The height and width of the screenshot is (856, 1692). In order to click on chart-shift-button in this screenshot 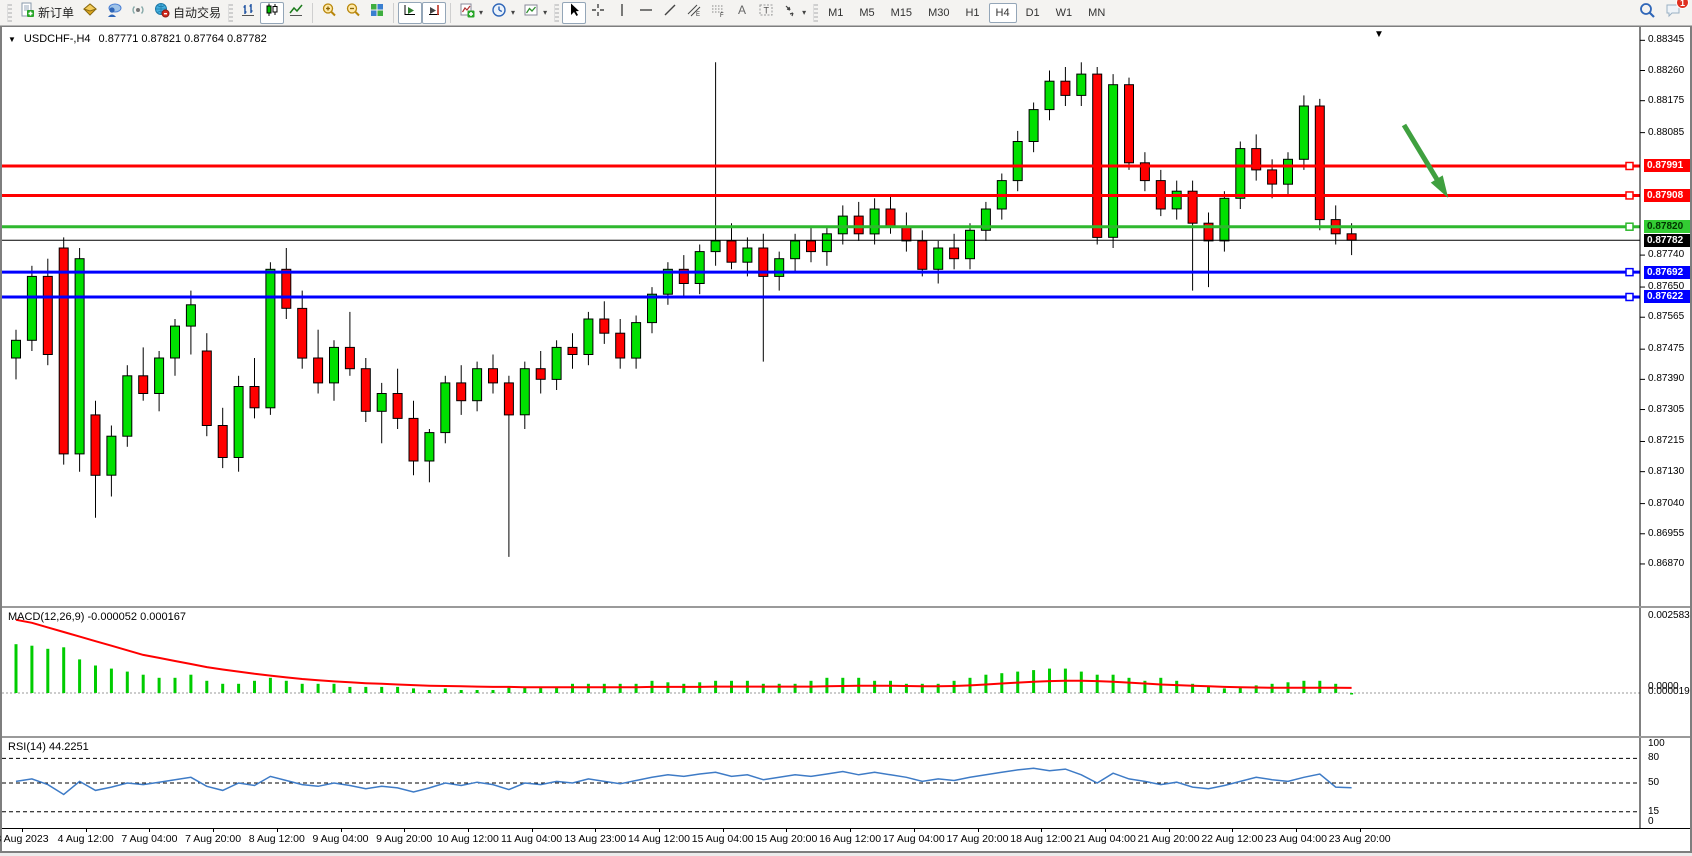, I will do `click(434, 12)`.